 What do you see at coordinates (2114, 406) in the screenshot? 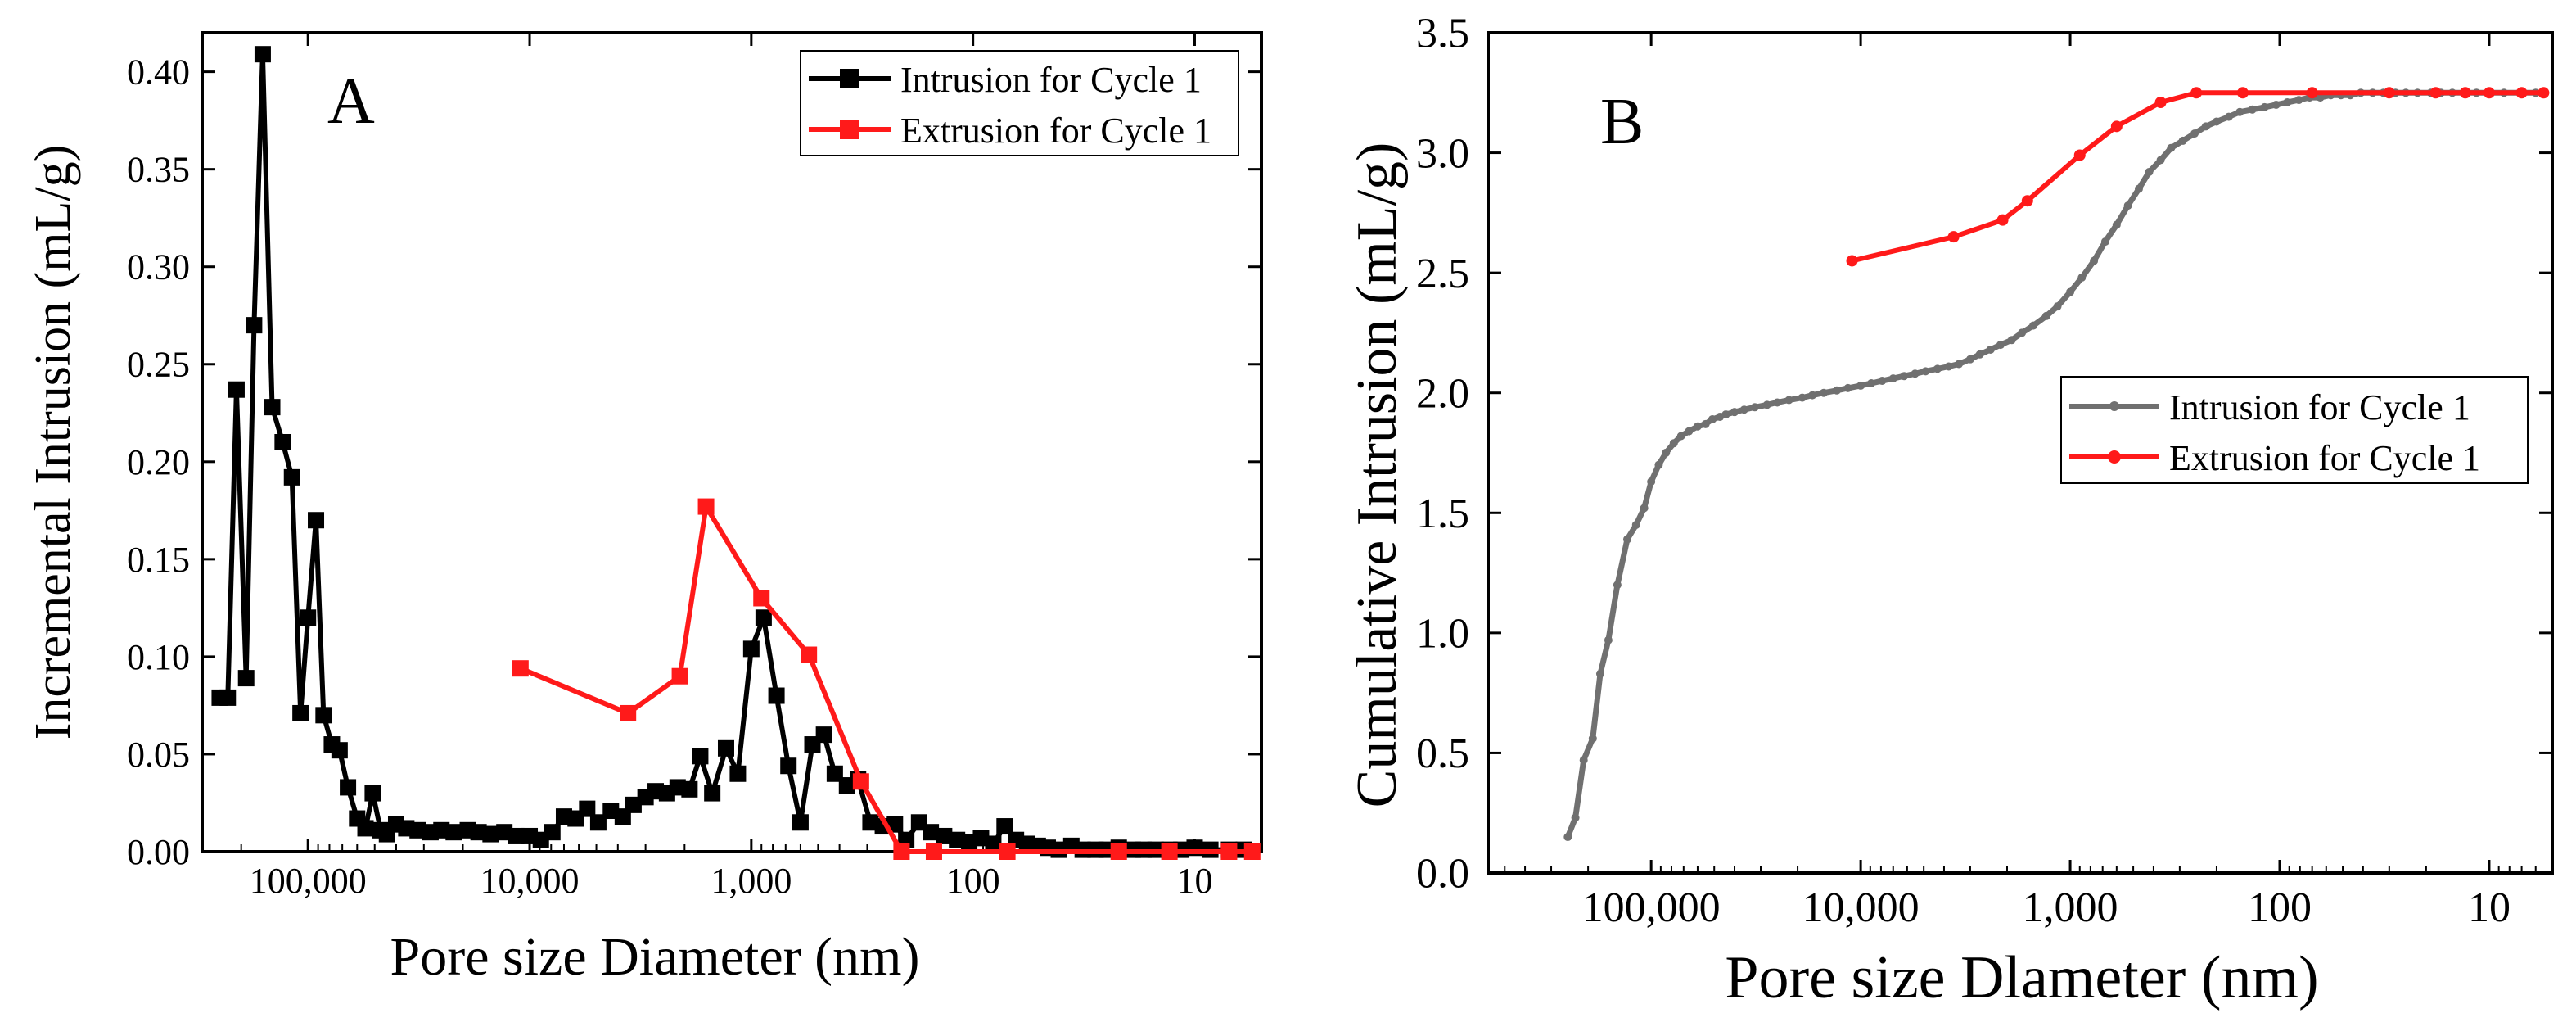
I see `panel-b-legend-marker-intrusion` at bounding box center [2114, 406].